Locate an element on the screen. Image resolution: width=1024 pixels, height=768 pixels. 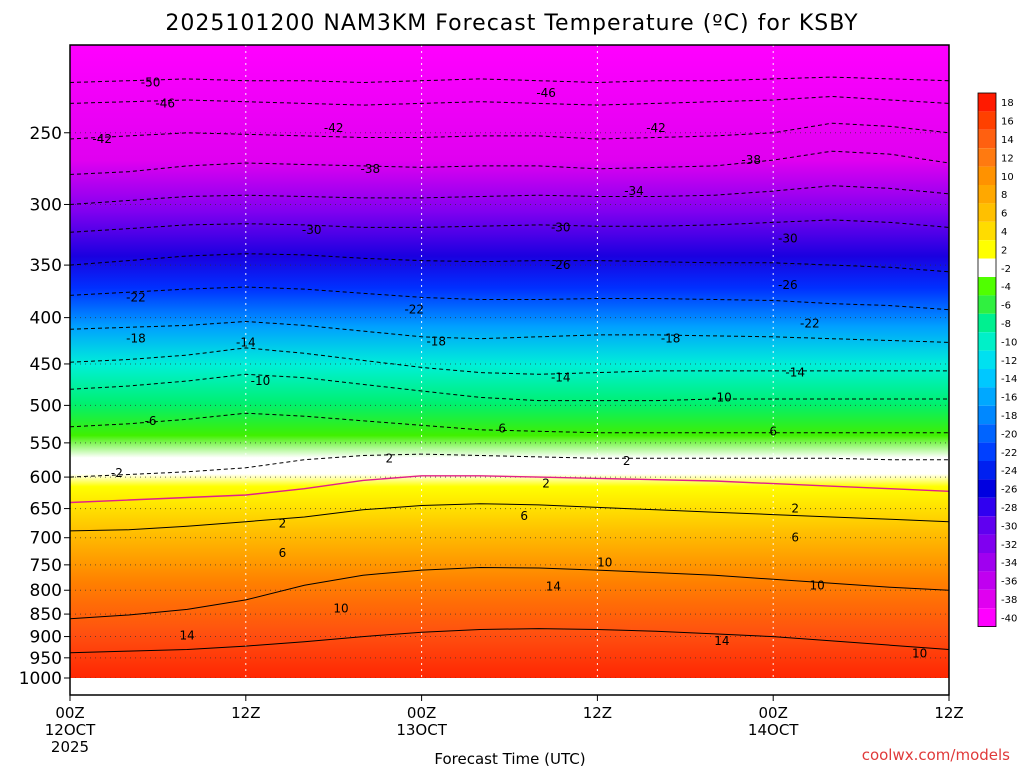
contour-label: -2 is located at coordinates (117, 473).